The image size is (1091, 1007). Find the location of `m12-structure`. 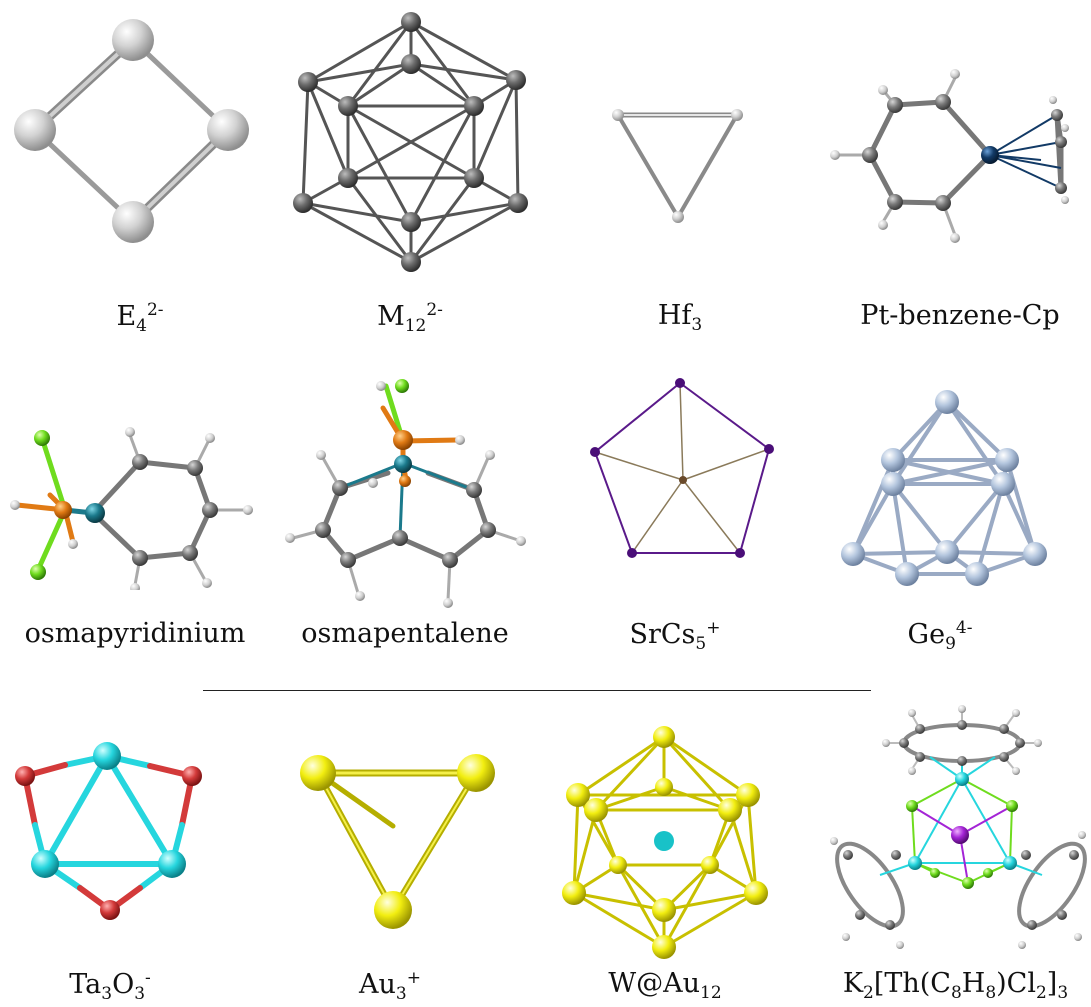

m12-structure is located at coordinates (410, 142).